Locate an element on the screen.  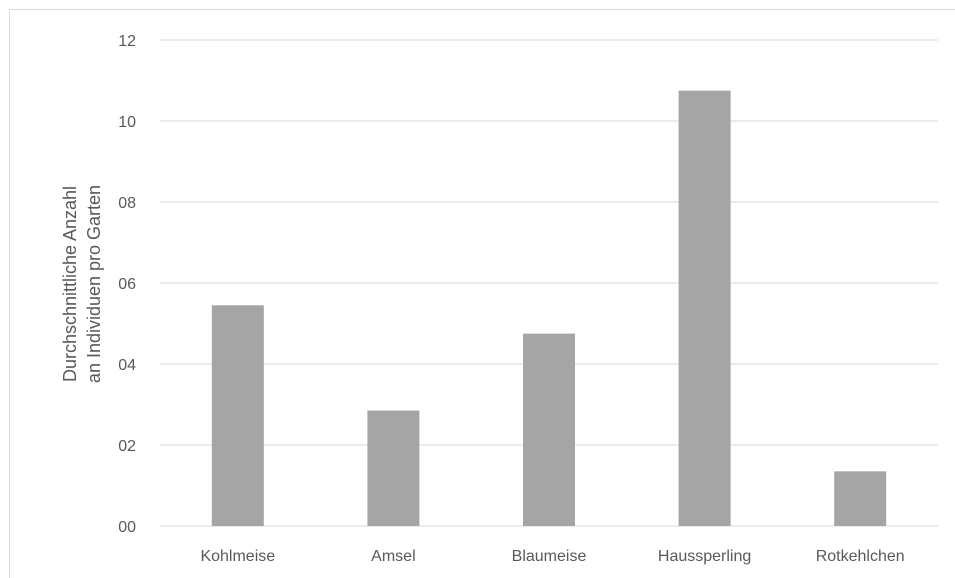
y-axis-tick-labels: 00 02 04 06 08 10 12 is located at coordinates (127, 284).